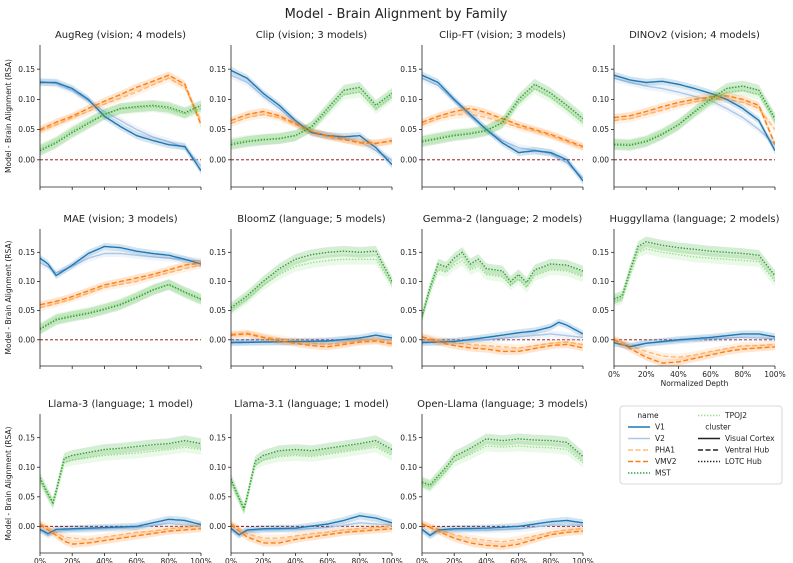 This screenshot has height=563, width=793. I want to click on legend-frame, so click(701, 445).